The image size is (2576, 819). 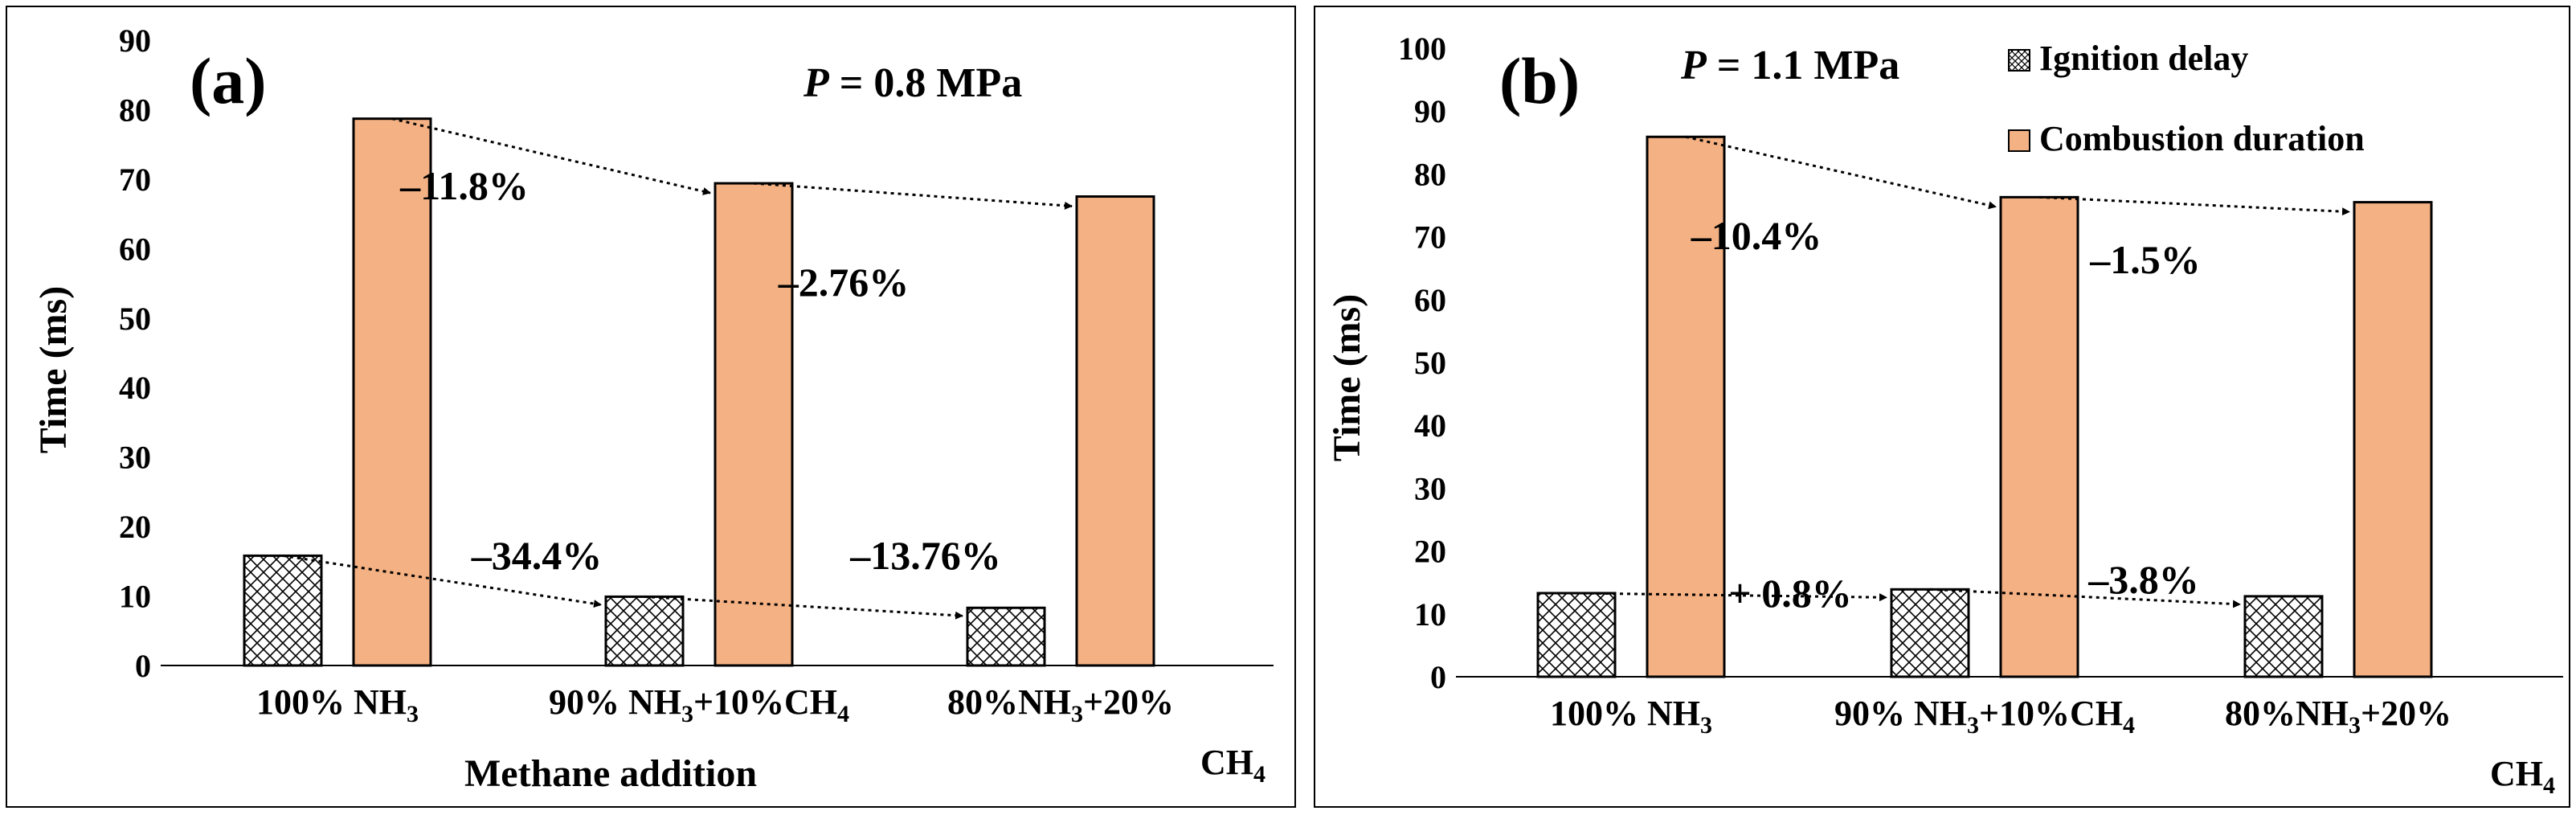 I want to click on panel-a-xlabel: Methane addition, so click(x=610, y=773).